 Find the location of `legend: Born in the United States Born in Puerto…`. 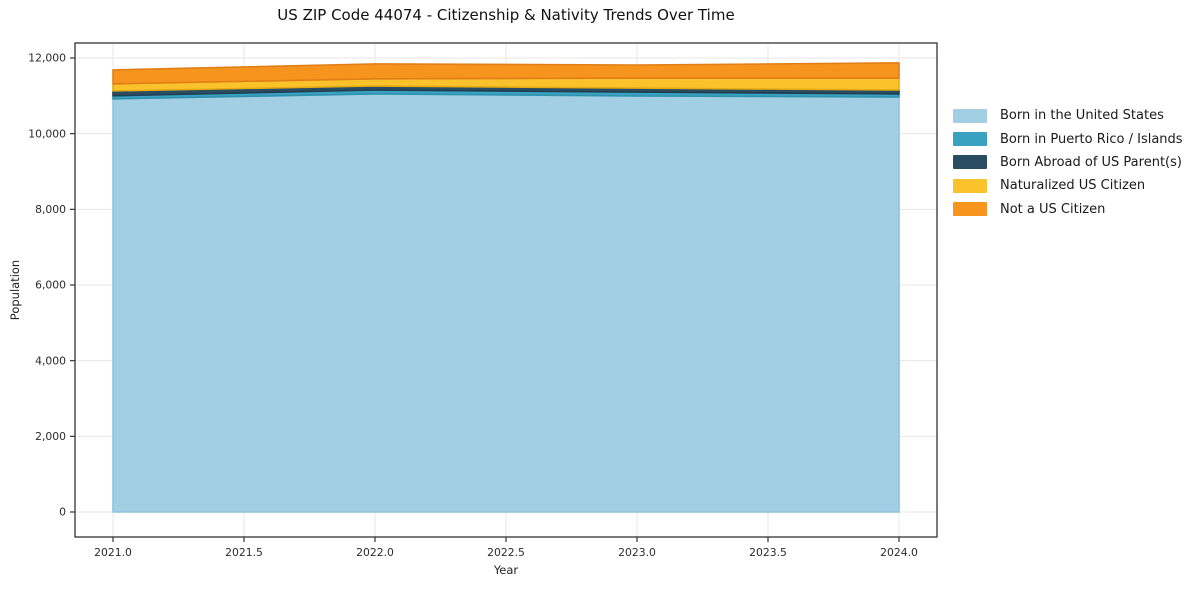

legend: Born in the United States Born in Puerto… is located at coordinates (1068, 162).